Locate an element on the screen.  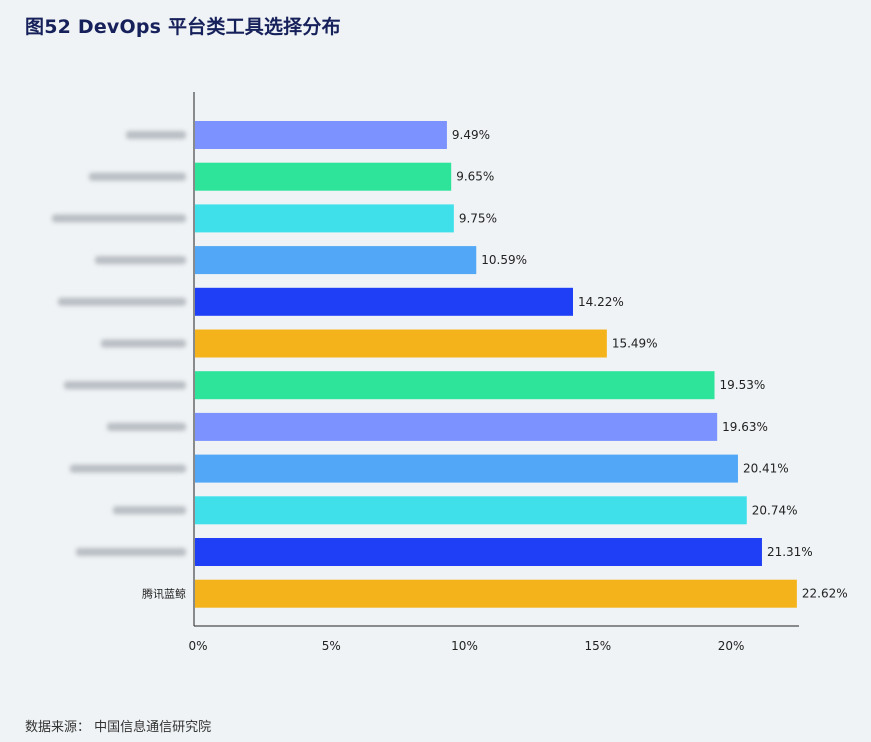
category-labels: 腾讯蓝鲸 is located at coordinates (119, 366).